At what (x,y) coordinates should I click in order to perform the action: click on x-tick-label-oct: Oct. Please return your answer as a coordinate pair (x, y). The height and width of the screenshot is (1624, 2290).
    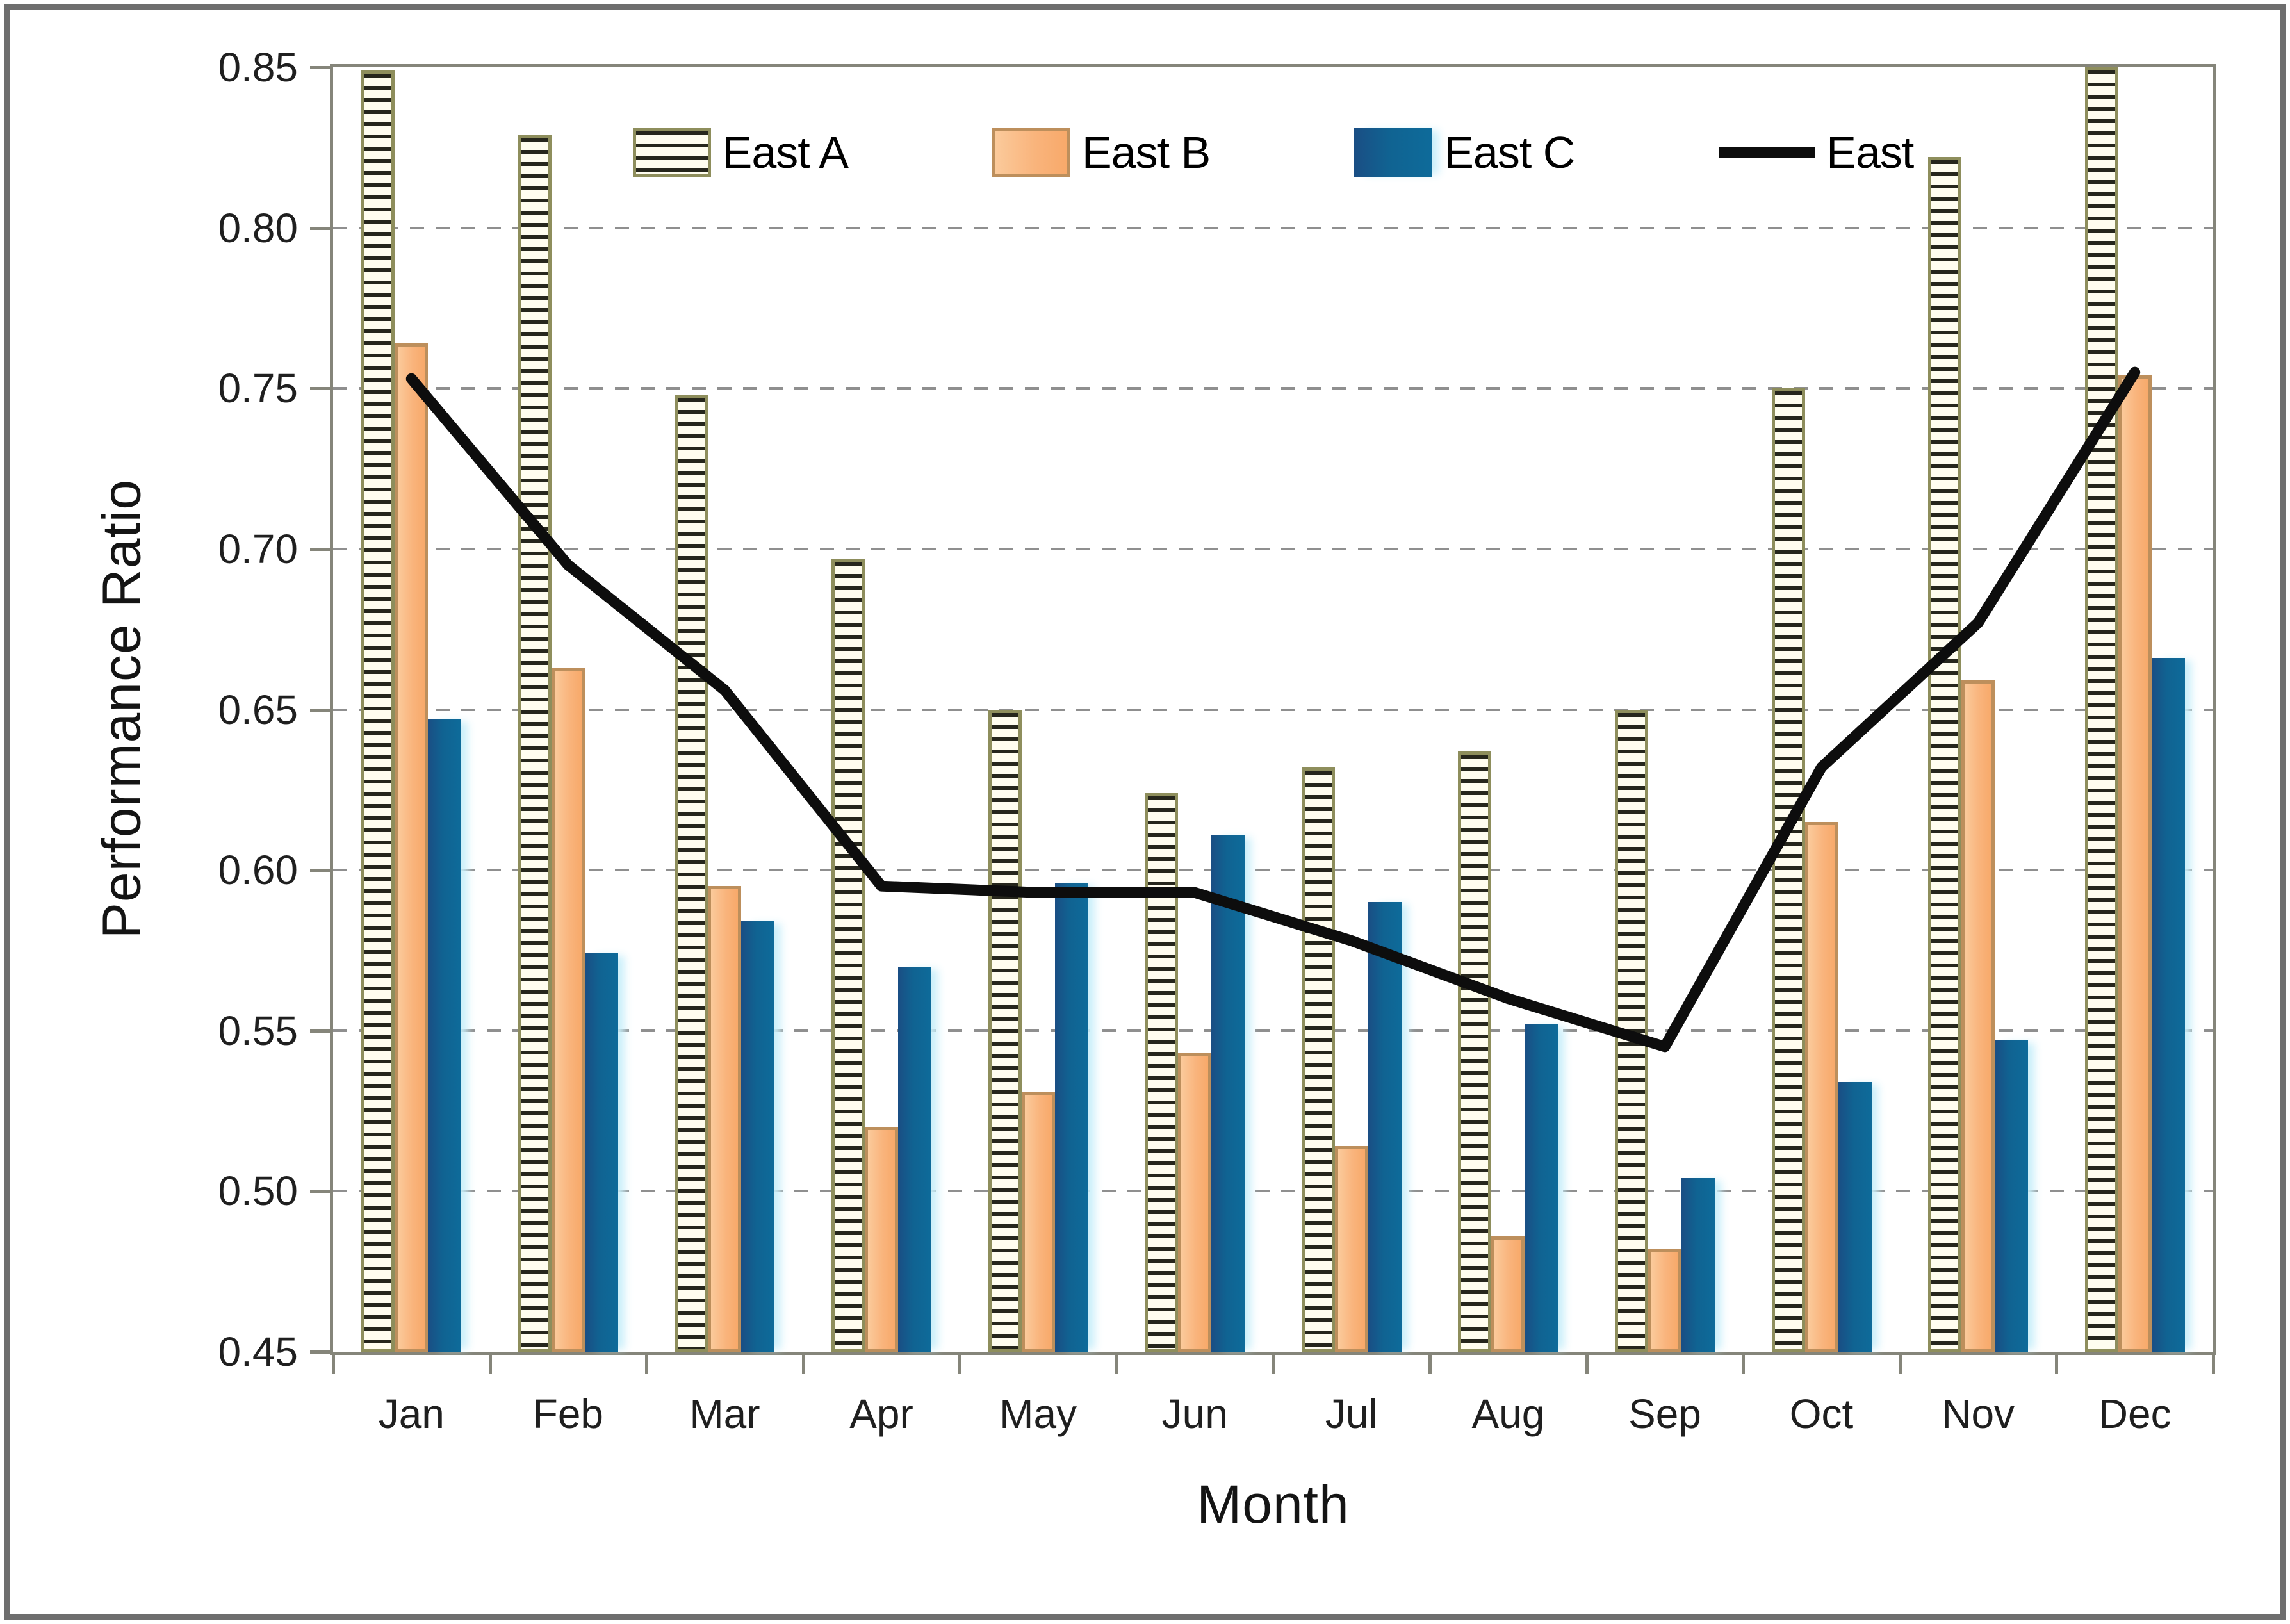
    Looking at the image, I should click on (1821, 1414).